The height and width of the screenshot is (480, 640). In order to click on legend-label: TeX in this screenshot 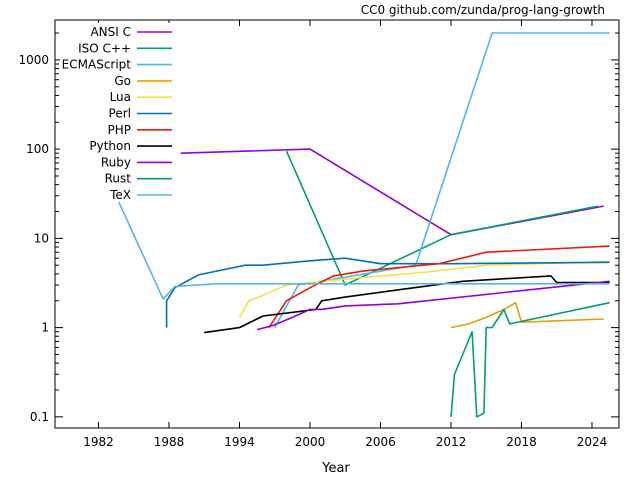, I will do `click(120, 195)`.